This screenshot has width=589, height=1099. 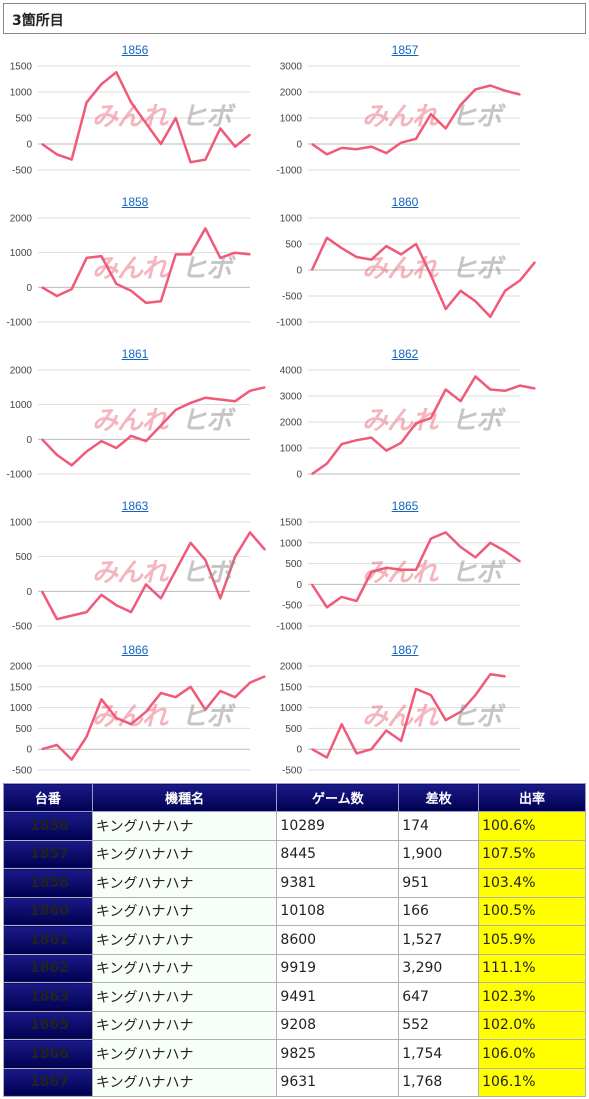 What do you see at coordinates (23, 729) in the screenshot?
I see `y-tick-label: 500` at bounding box center [23, 729].